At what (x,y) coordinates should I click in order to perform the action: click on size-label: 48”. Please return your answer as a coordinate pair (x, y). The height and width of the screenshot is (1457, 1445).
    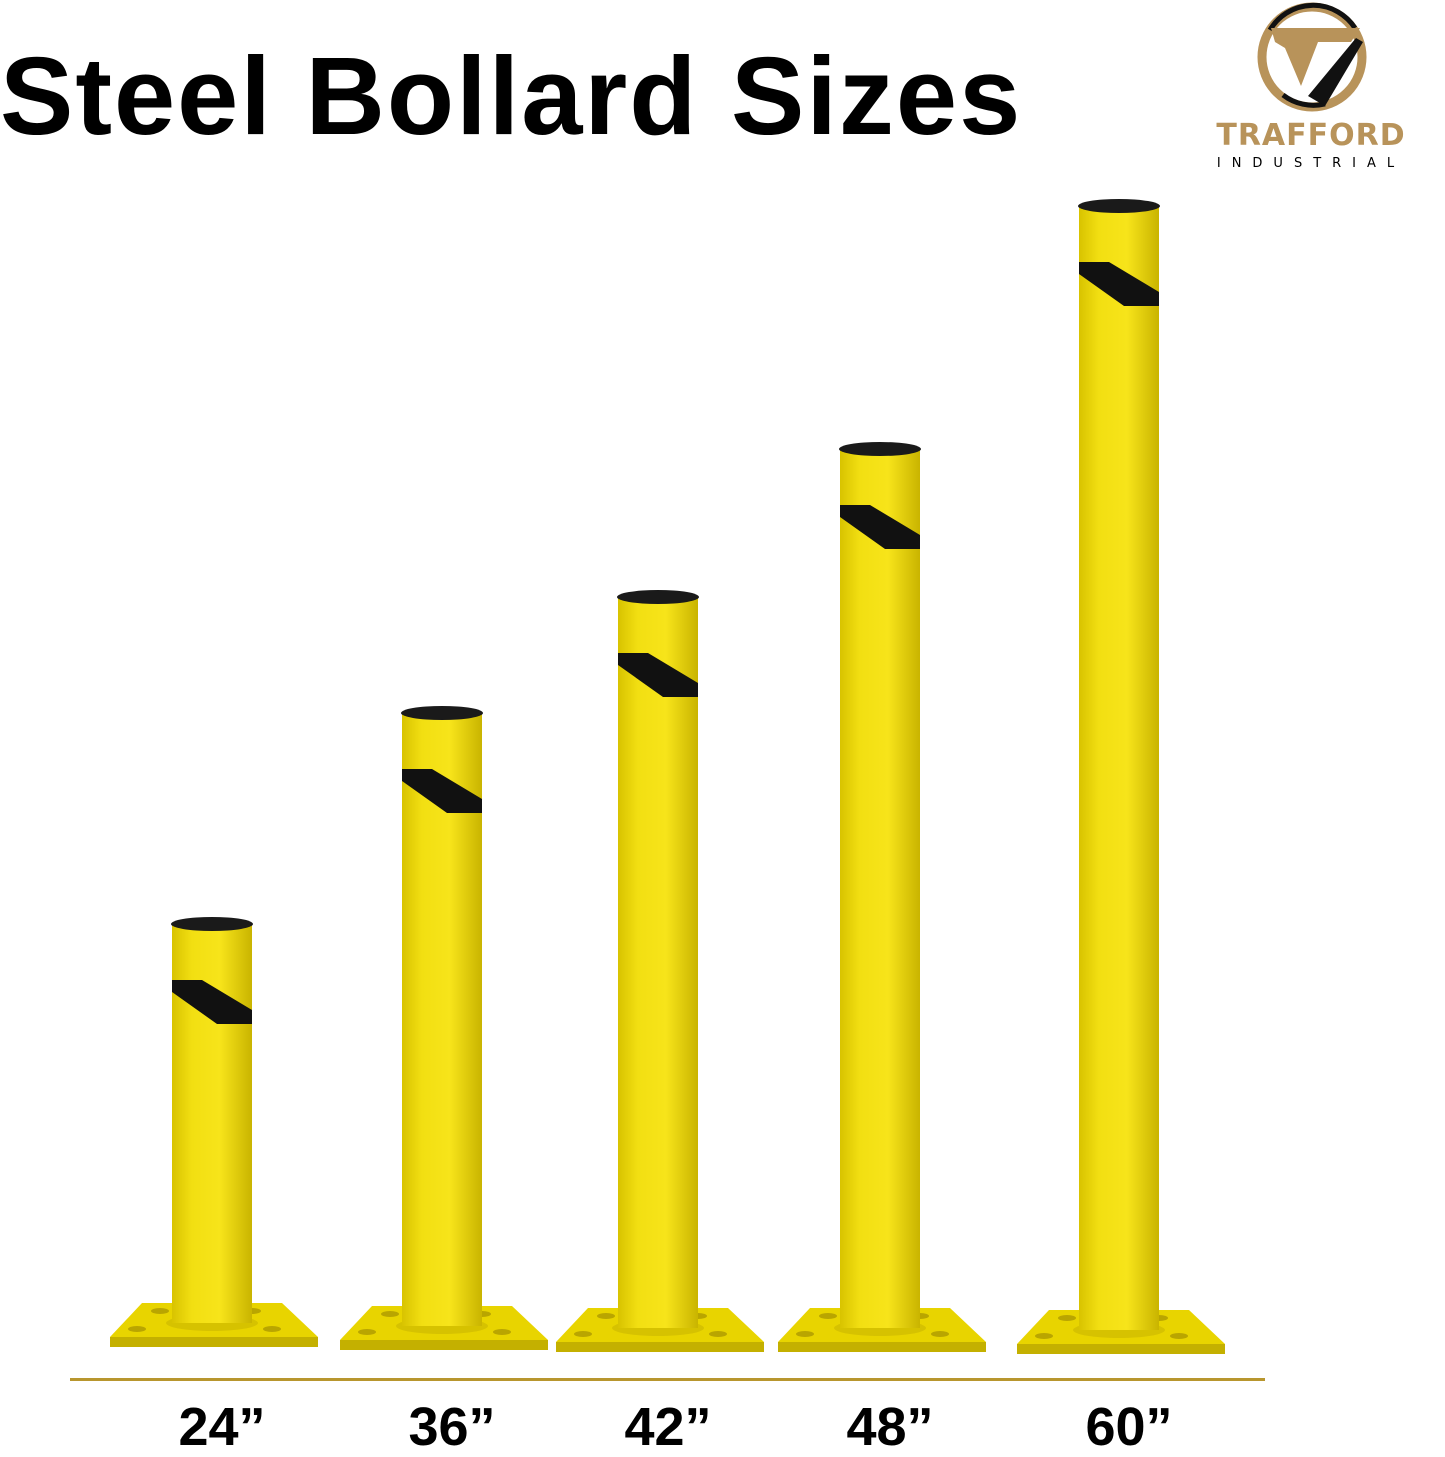
    Looking at the image, I should click on (890, 1427).